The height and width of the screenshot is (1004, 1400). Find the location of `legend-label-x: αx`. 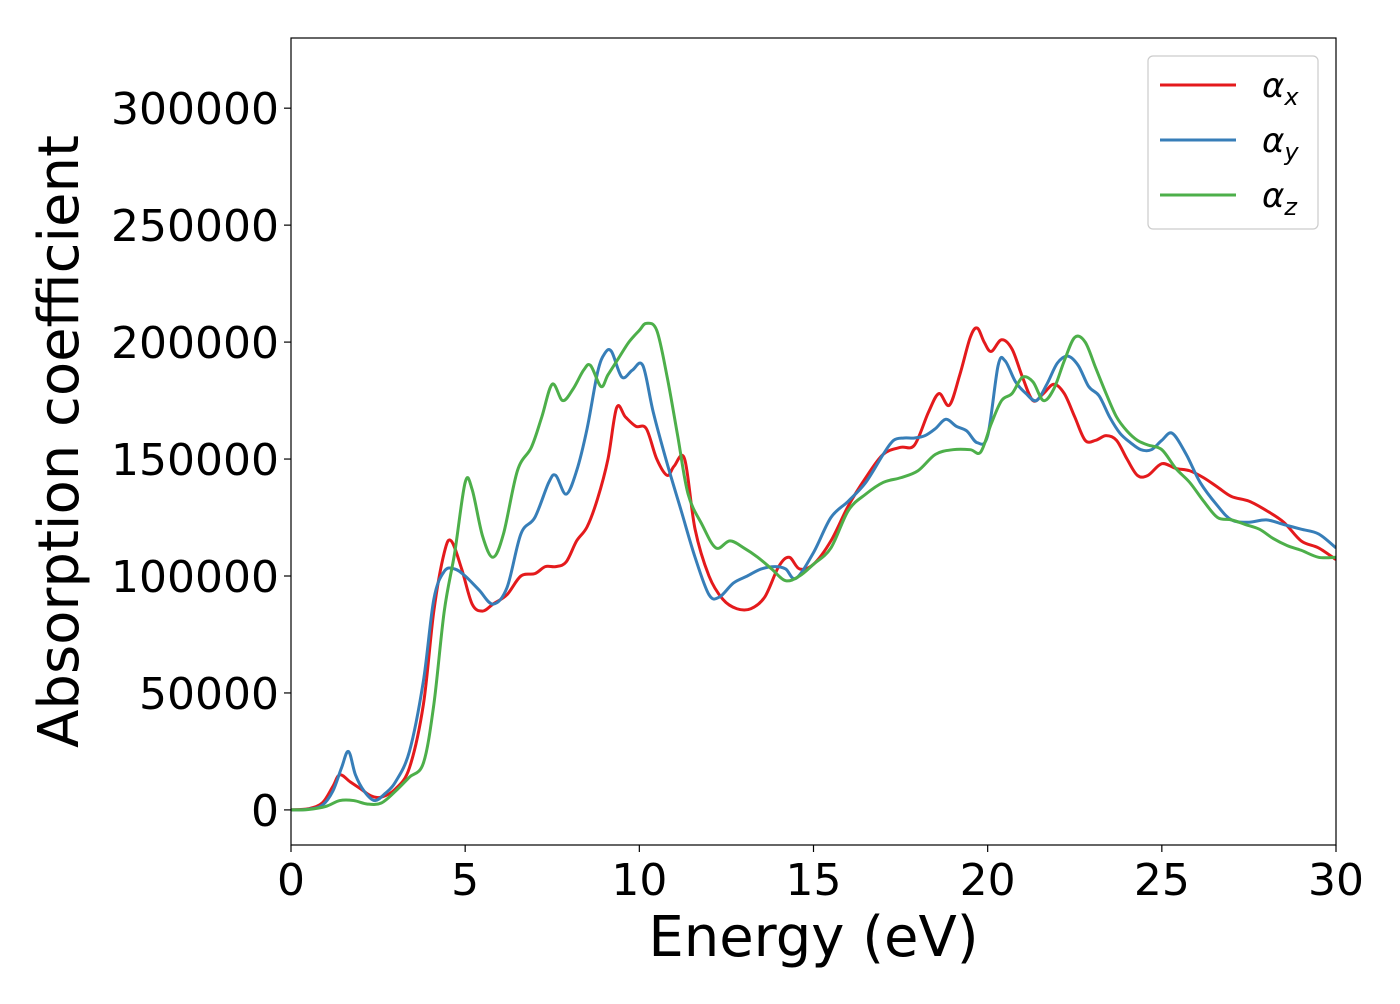

legend-label-x: αx is located at coordinates (1280, 88).